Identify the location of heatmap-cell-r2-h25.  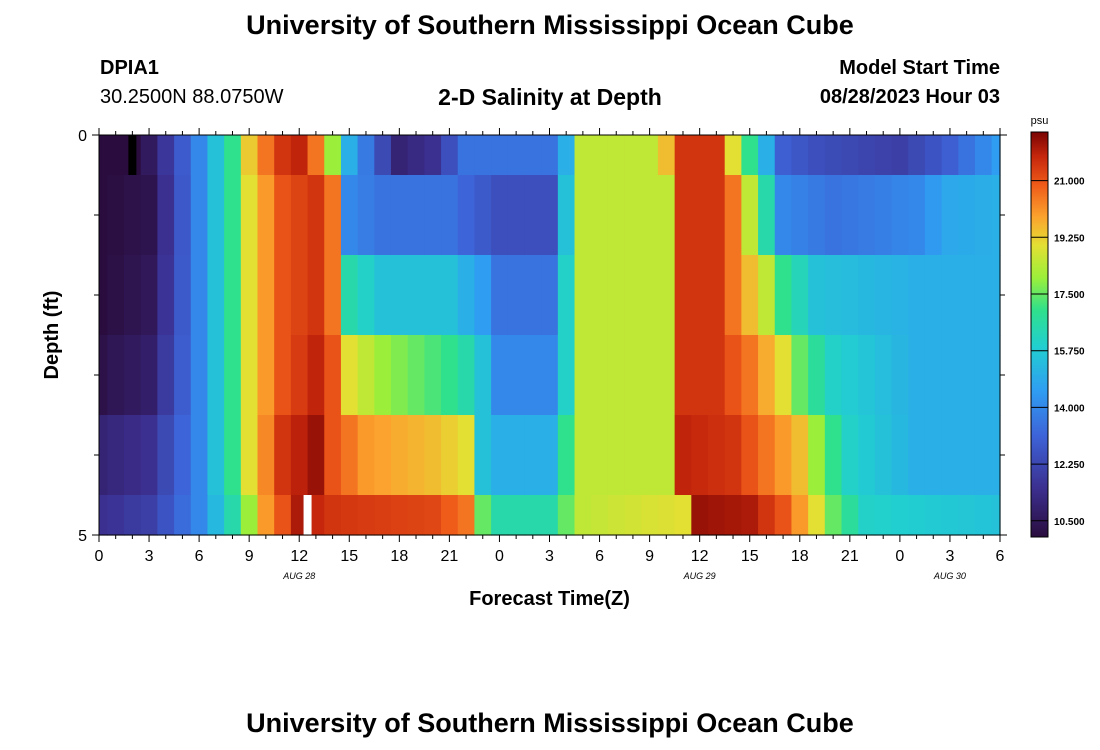
(516, 295).